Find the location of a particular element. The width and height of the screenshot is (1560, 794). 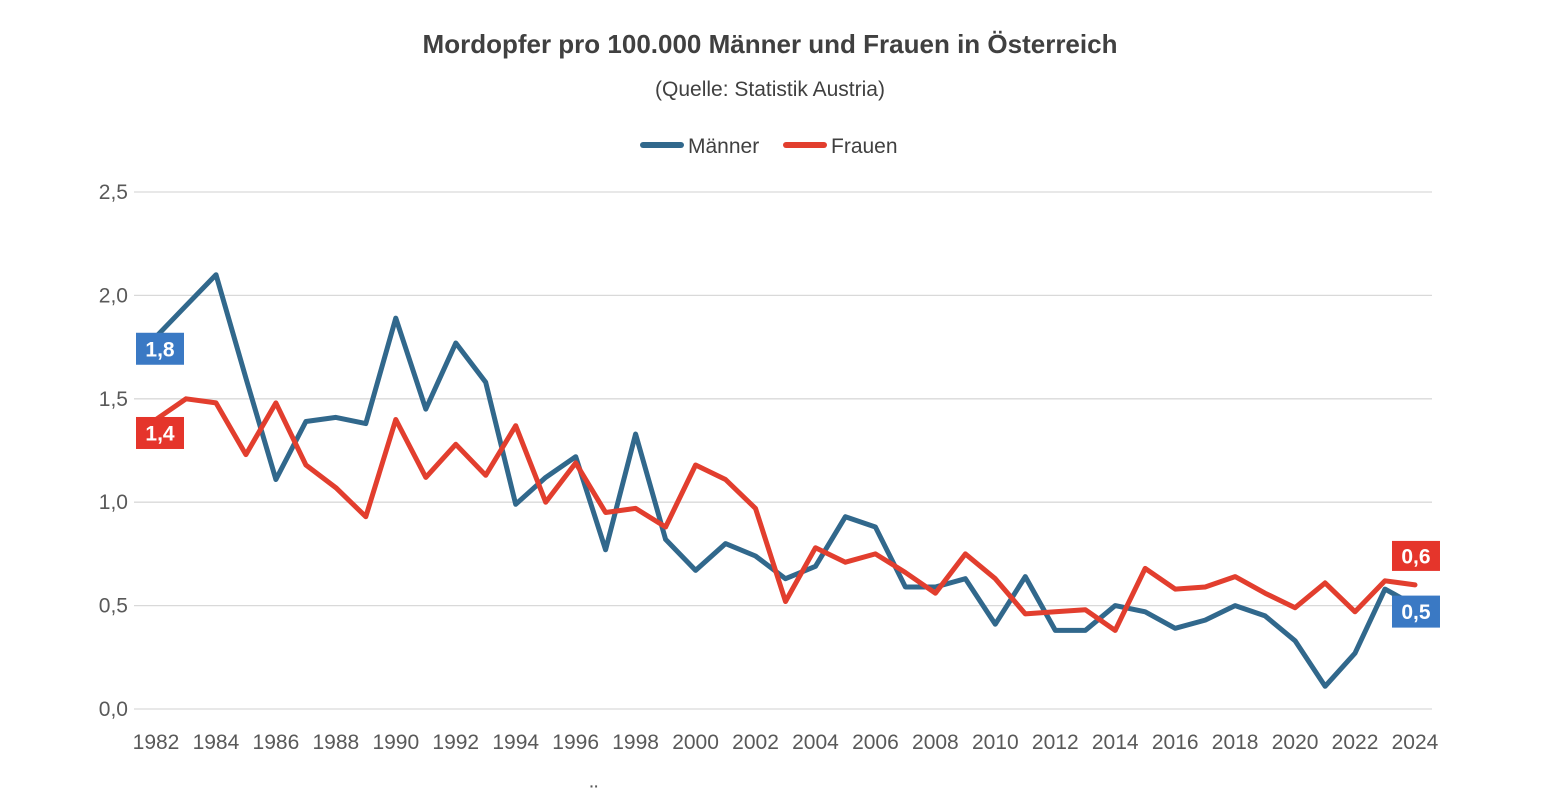

x-tick-label: 2024 is located at coordinates (1415, 742).